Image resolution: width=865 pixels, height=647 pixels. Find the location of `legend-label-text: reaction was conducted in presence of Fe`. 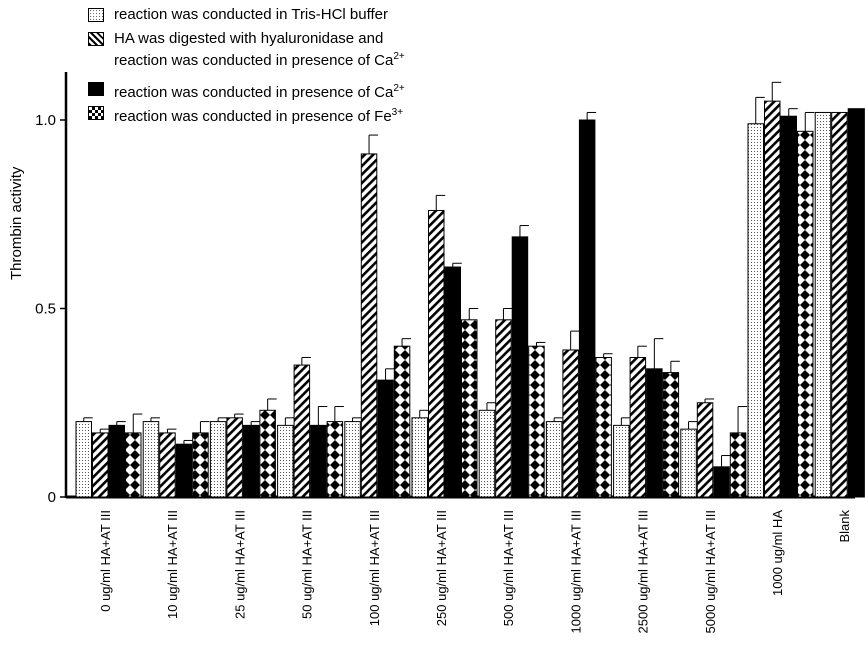

legend-label-text: reaction was conducted in presence of Fe is located at coordinates (253, 116).